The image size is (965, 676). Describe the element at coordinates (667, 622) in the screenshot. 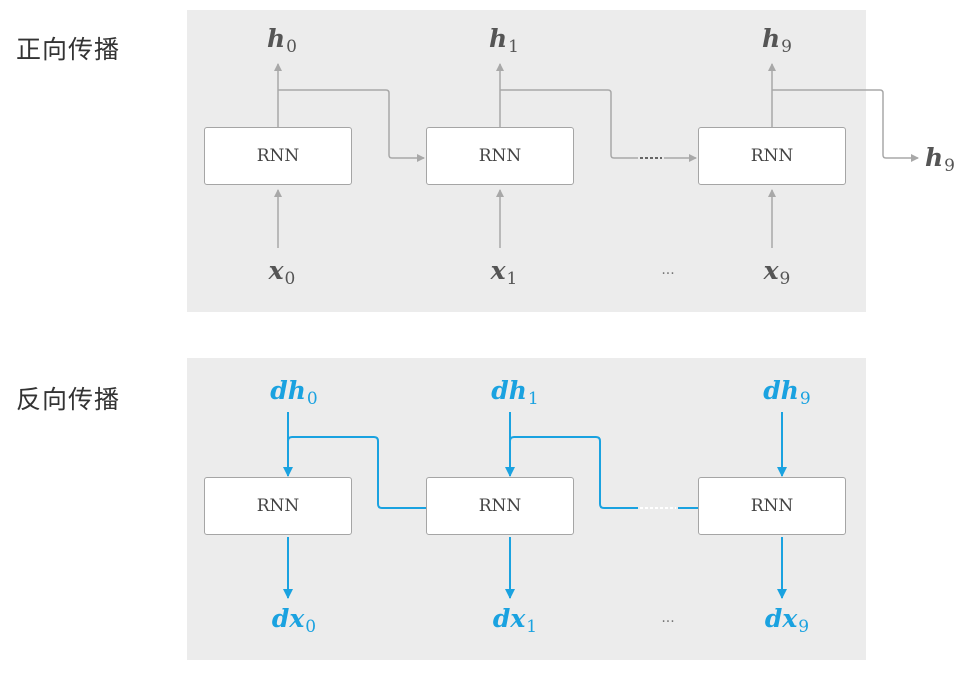

I see `backward-ellipsis: ···` at that location.